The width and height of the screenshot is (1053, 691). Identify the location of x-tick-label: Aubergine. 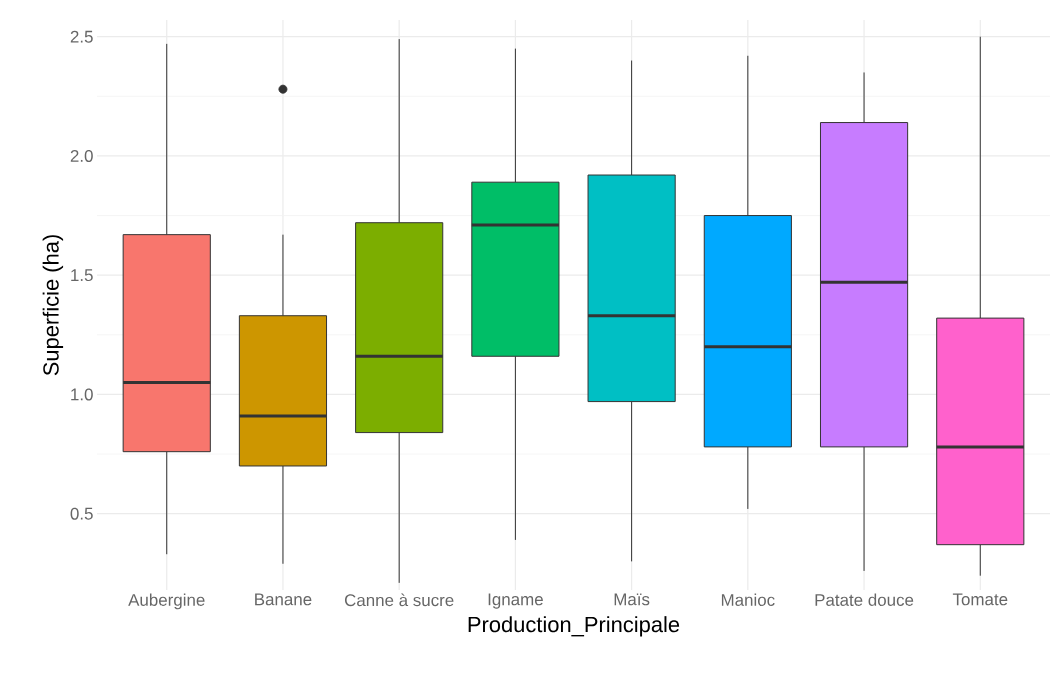
(166, 601).